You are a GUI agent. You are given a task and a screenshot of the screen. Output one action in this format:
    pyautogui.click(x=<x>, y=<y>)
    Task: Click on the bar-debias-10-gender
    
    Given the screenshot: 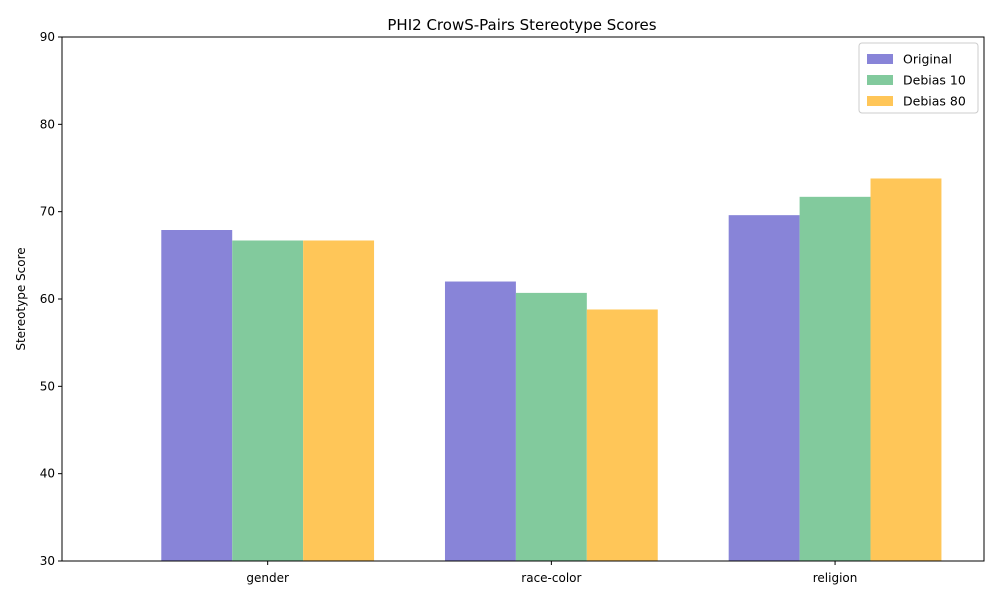 What is the action you would take?
    pyautogui.click(x=268, y=401)
    